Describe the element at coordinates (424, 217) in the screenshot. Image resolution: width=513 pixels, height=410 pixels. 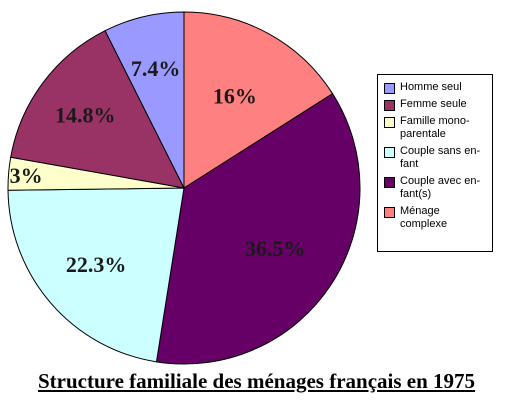
I see `legend-label: Ménage complexe` at that location.